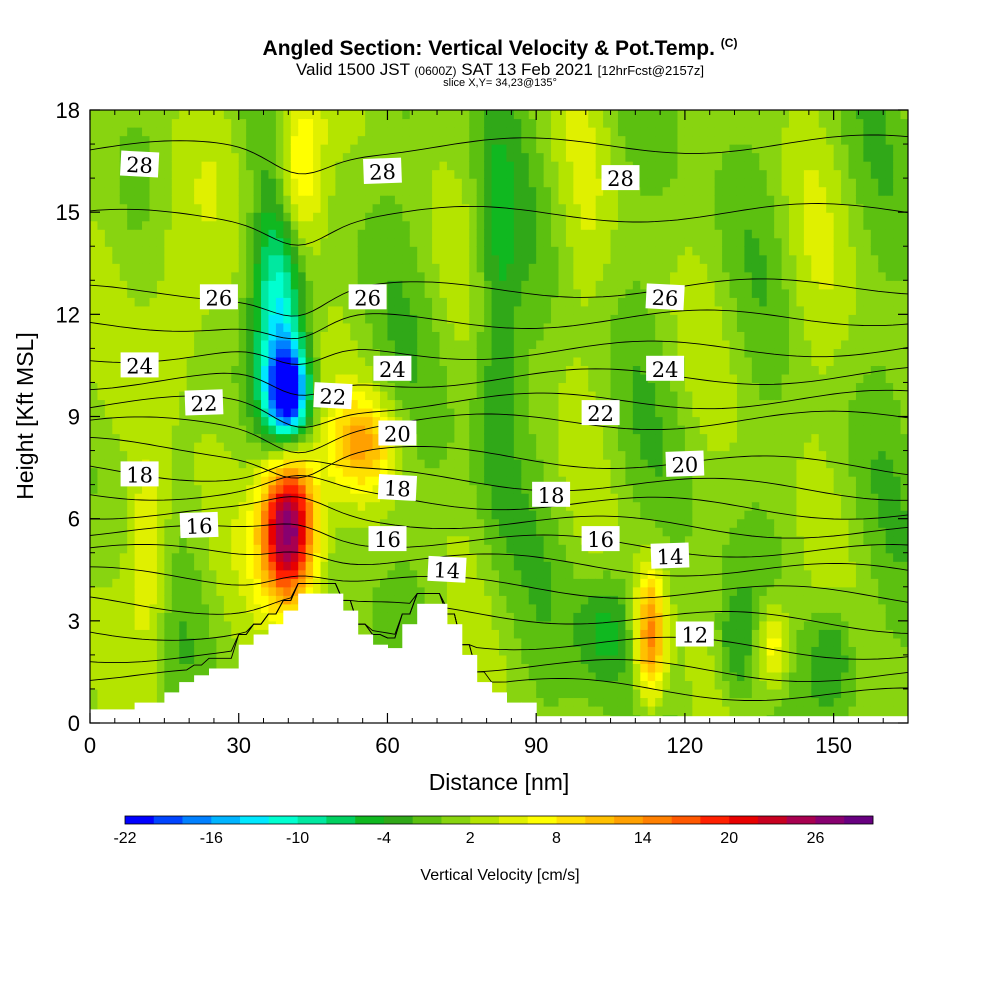 Image resolution: width=1000 pixels, height=1000 pixels. Describe the element at coordinates (833, 745) in the screenshot. I see `x-tick-label: 150` at that location.